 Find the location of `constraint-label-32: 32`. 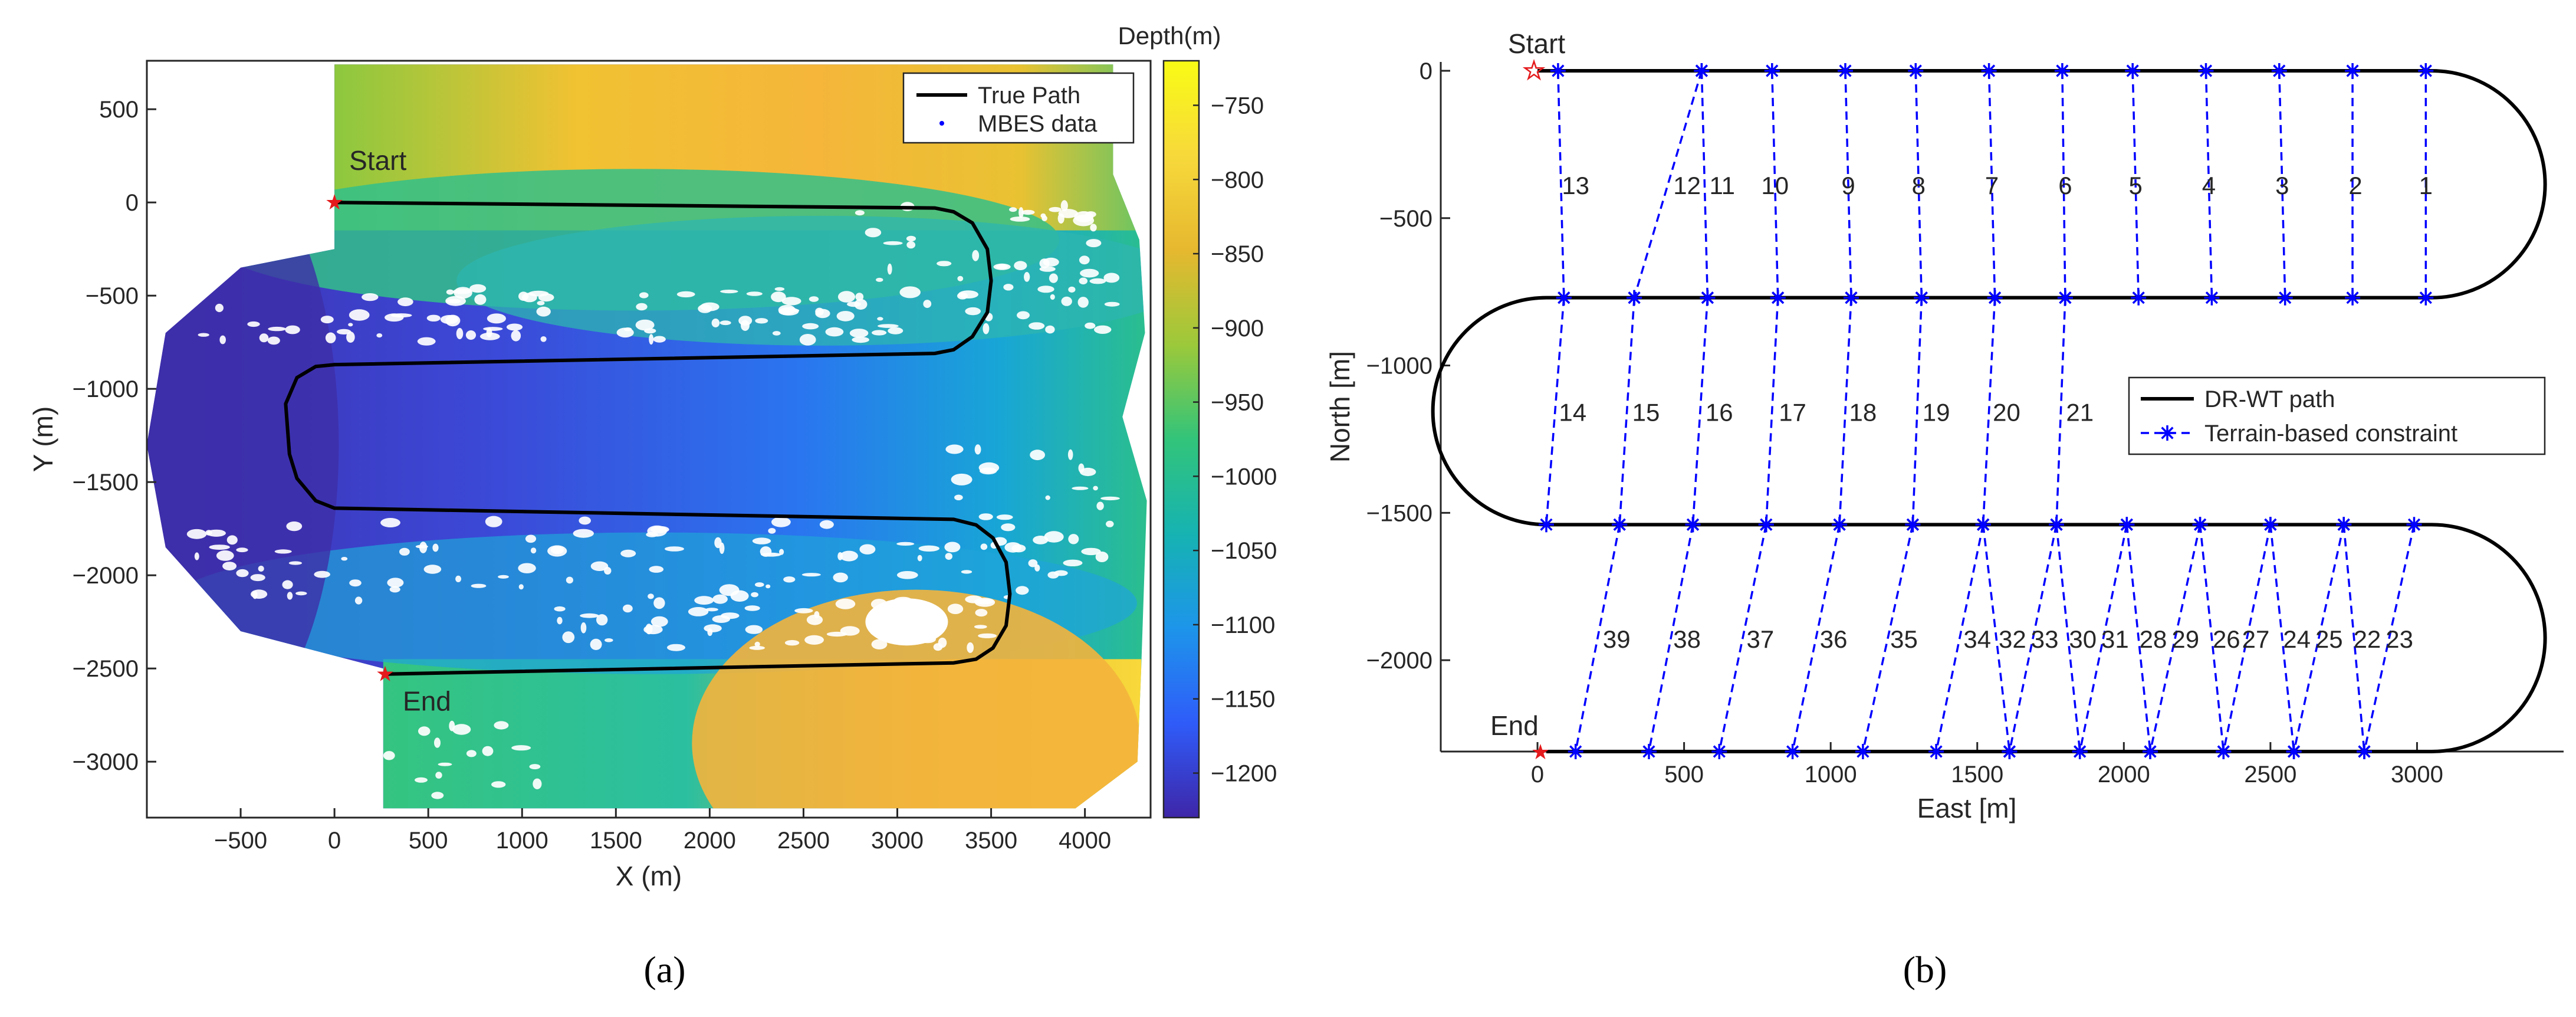

constraint-label-32: 32 is located at coordinates (2012, 639).